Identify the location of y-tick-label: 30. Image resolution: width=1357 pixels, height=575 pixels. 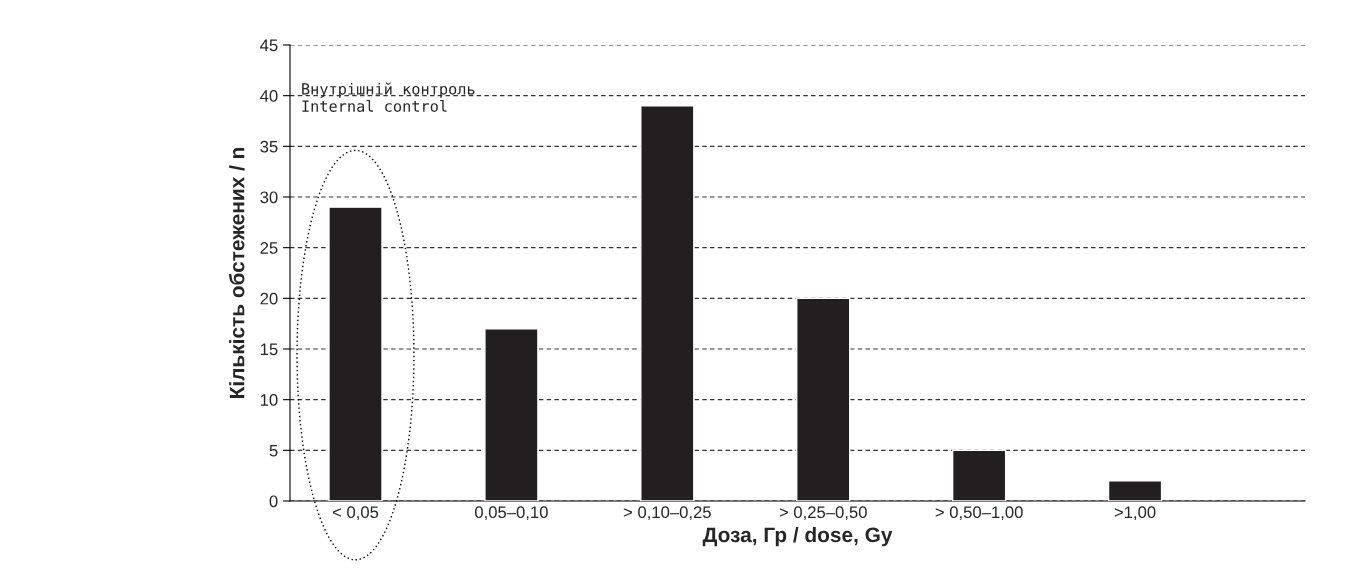
(269, 197).